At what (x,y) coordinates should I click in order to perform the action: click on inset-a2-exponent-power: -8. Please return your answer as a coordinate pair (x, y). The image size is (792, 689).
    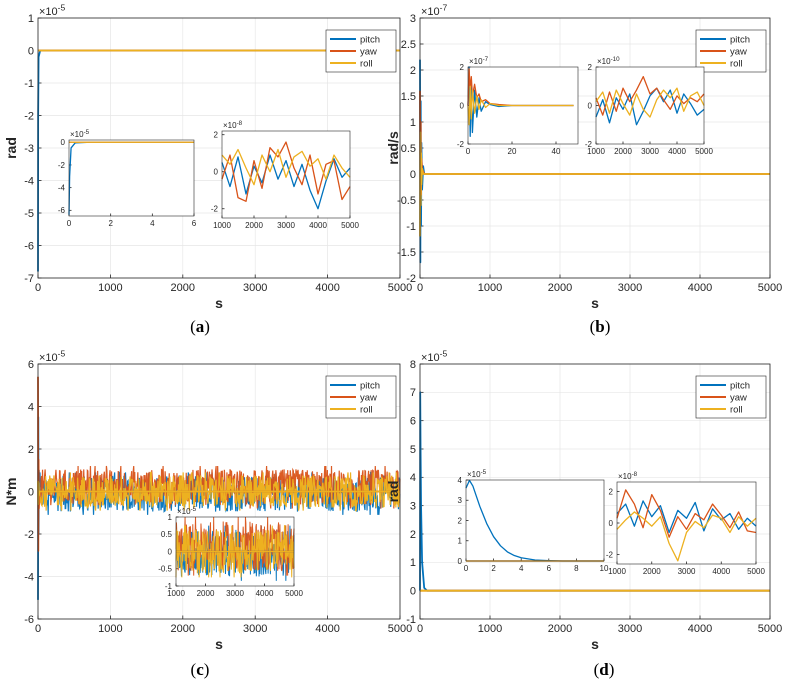
    Looking at the image, I should click on (240, 123).